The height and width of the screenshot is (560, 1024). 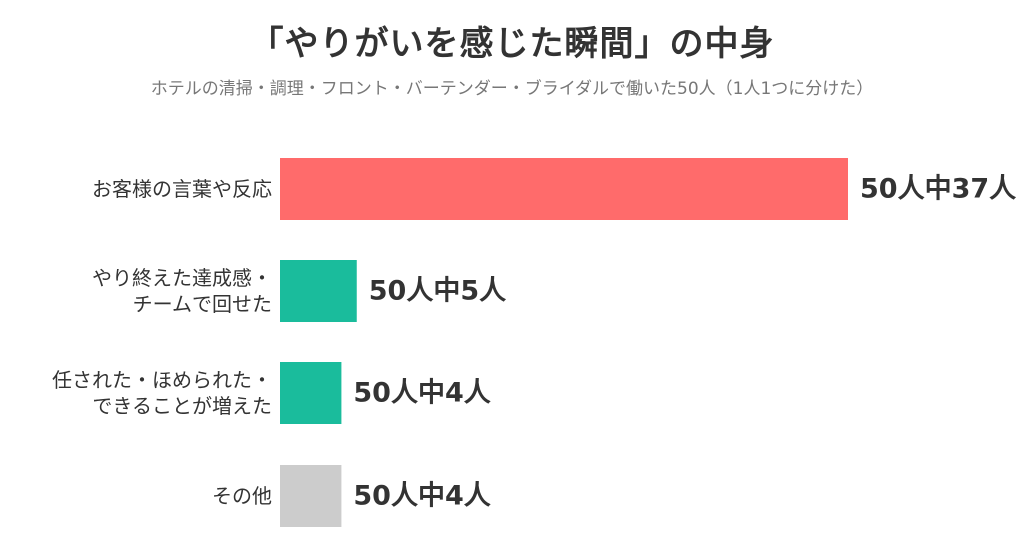 What do you see at coordinates (512, 44) in the screenshot?
I see `chart-title: 「やりがいを感じた瞬間」の中身` at bounding box center [512, 44].